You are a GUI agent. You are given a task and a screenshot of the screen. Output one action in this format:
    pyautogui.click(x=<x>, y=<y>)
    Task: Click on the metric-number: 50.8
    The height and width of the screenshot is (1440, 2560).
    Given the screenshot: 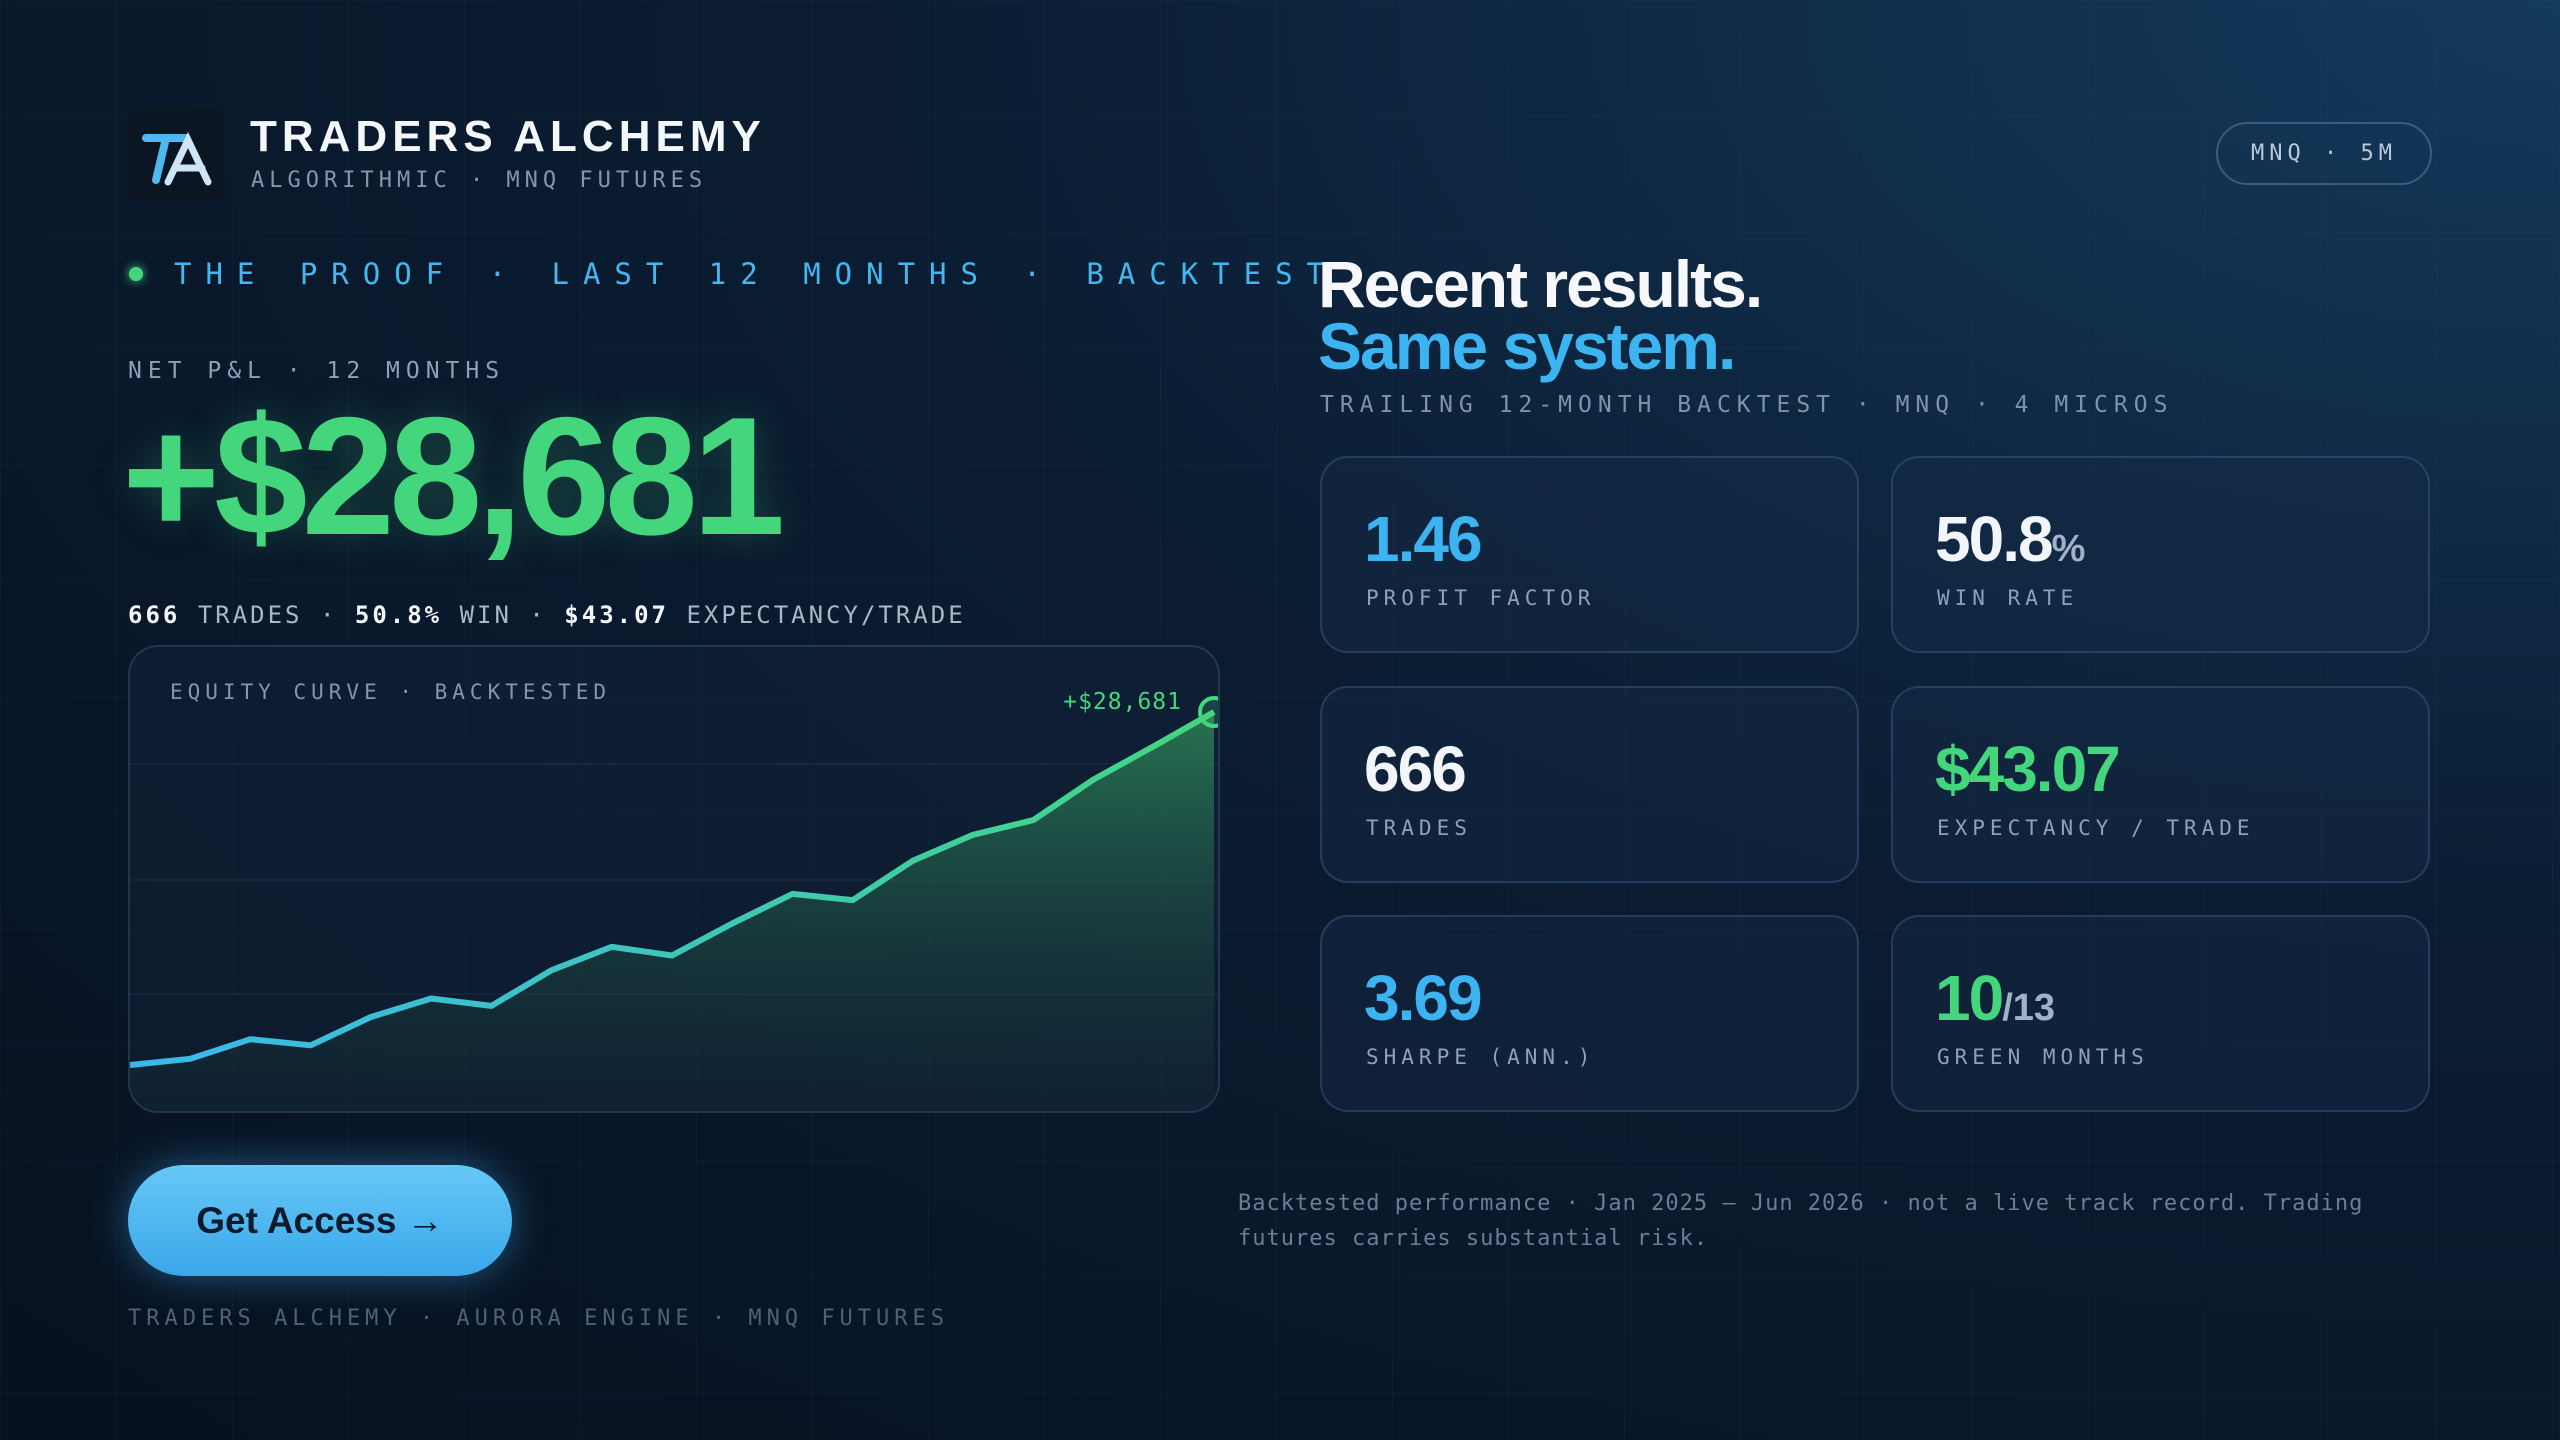 What is the action you would take?
    pyautogui.click(x=1994, y=539)
    